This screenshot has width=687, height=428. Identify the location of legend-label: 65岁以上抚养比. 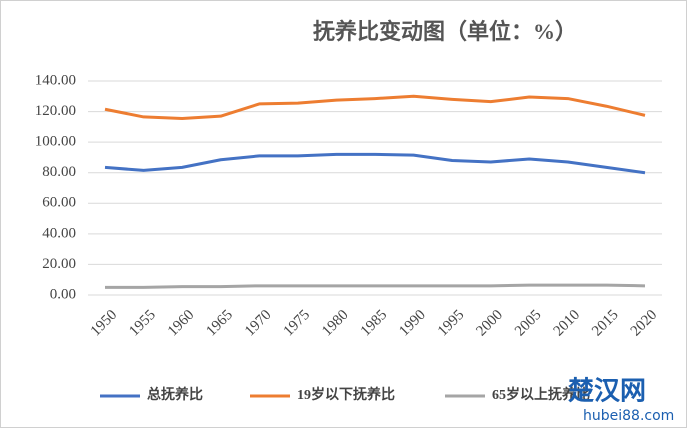
(541, 394).